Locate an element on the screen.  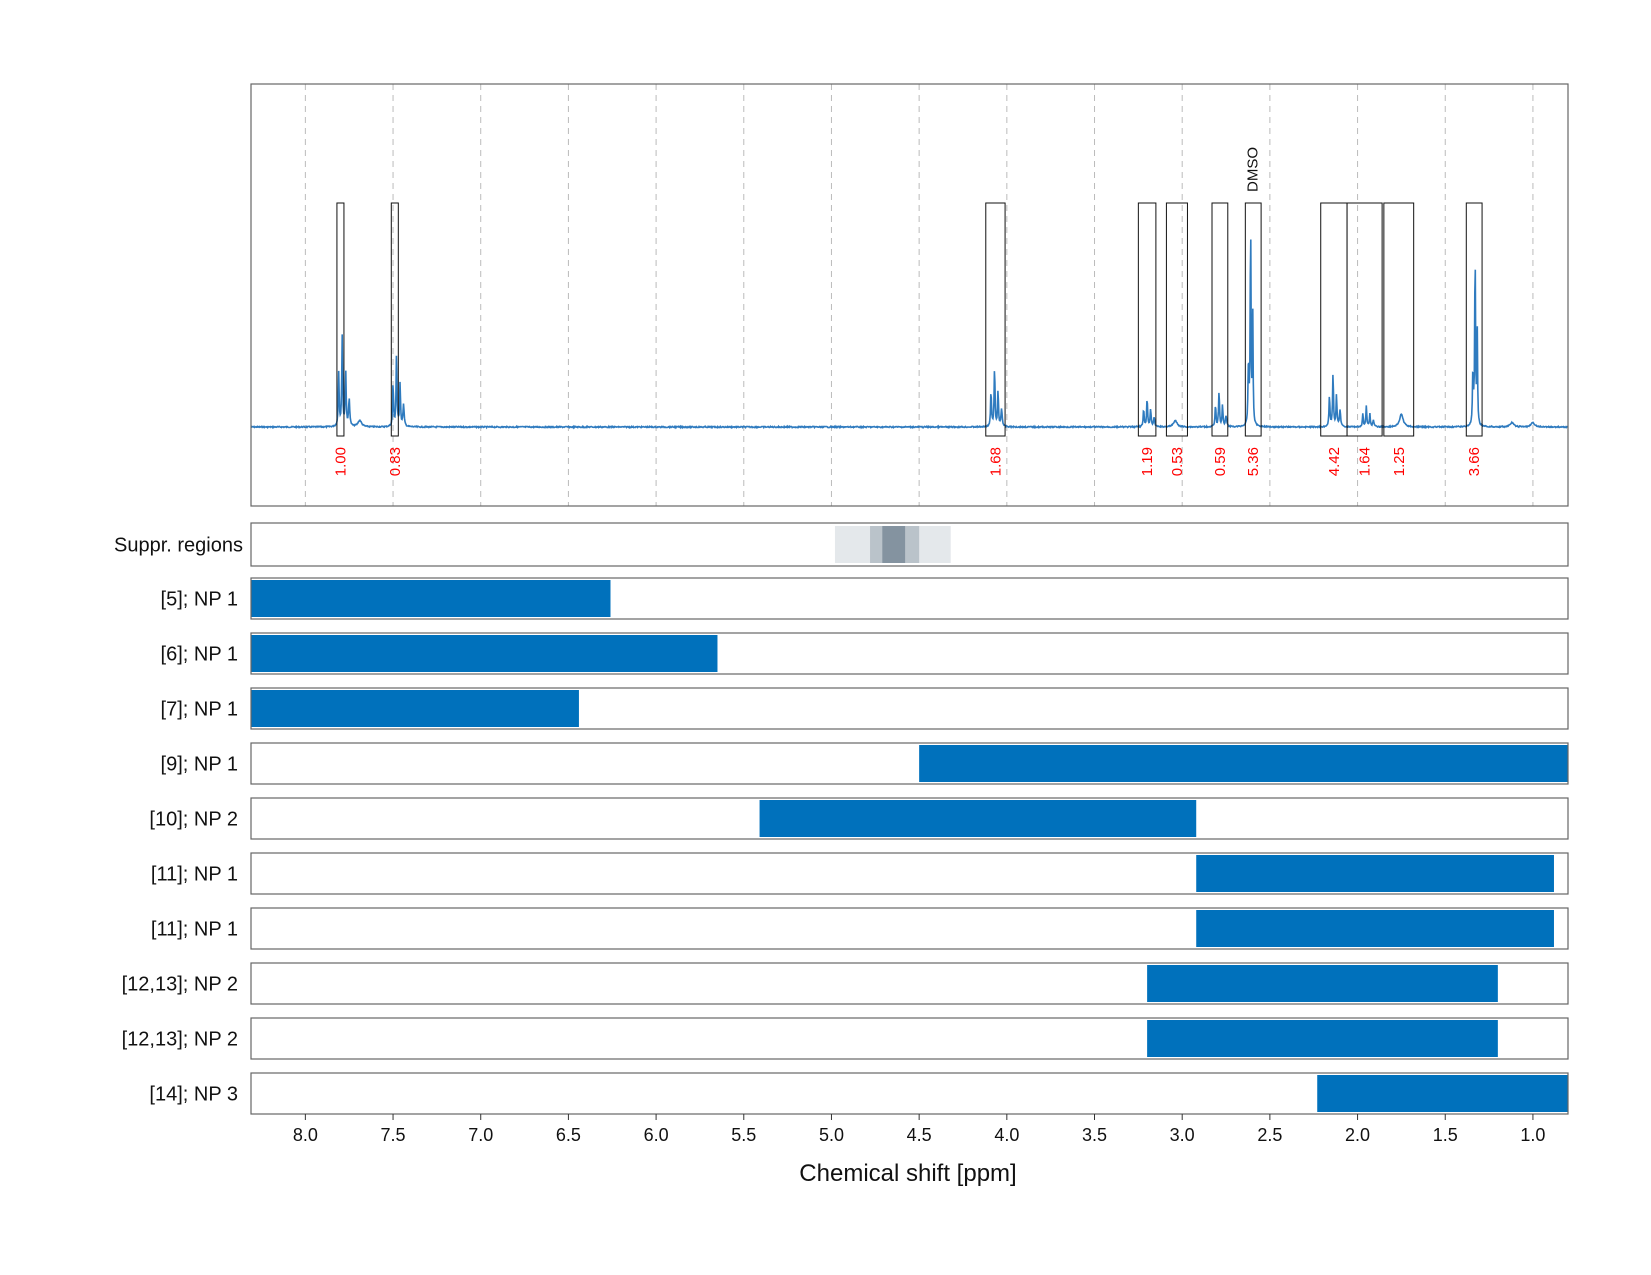
x-tick-label: 3.0 is located at coordinates (1182, 1135).